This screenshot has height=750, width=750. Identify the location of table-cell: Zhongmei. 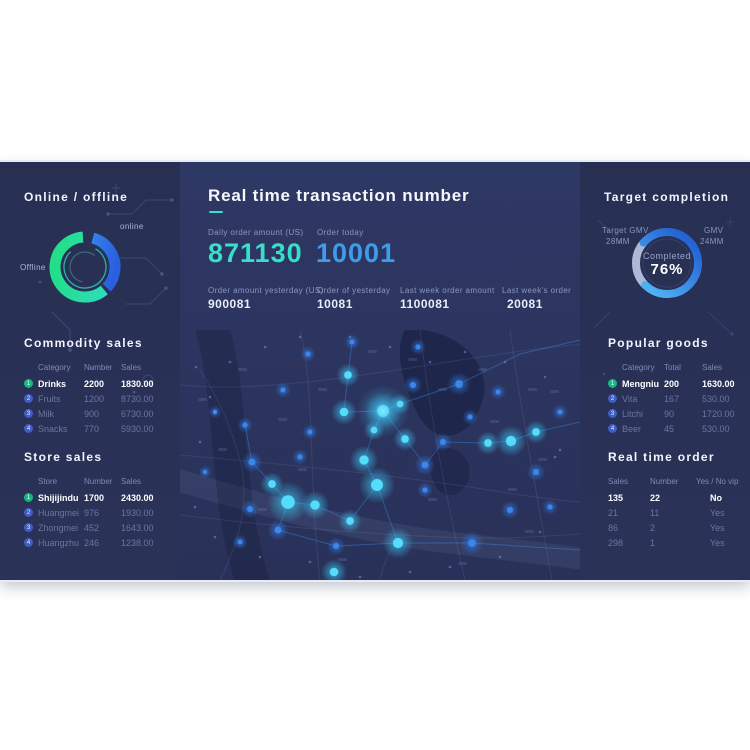
(58, 527).